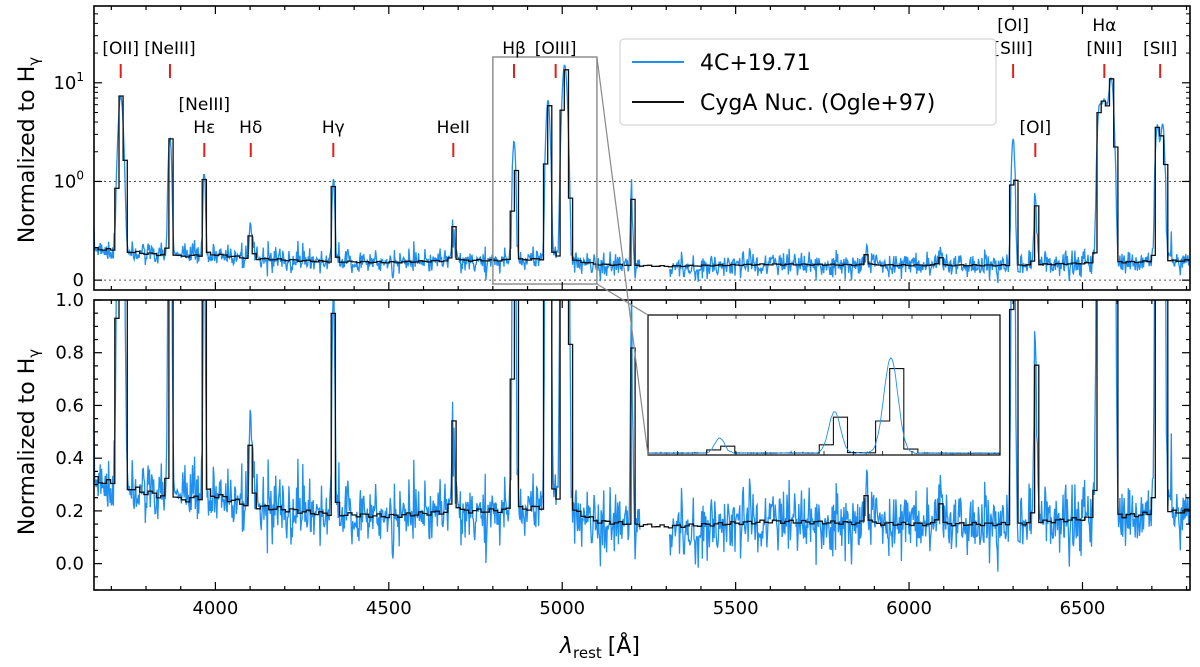 The height and width of the screenshot is (667, 1200). I want to click on legend-box, so click(808, 82).